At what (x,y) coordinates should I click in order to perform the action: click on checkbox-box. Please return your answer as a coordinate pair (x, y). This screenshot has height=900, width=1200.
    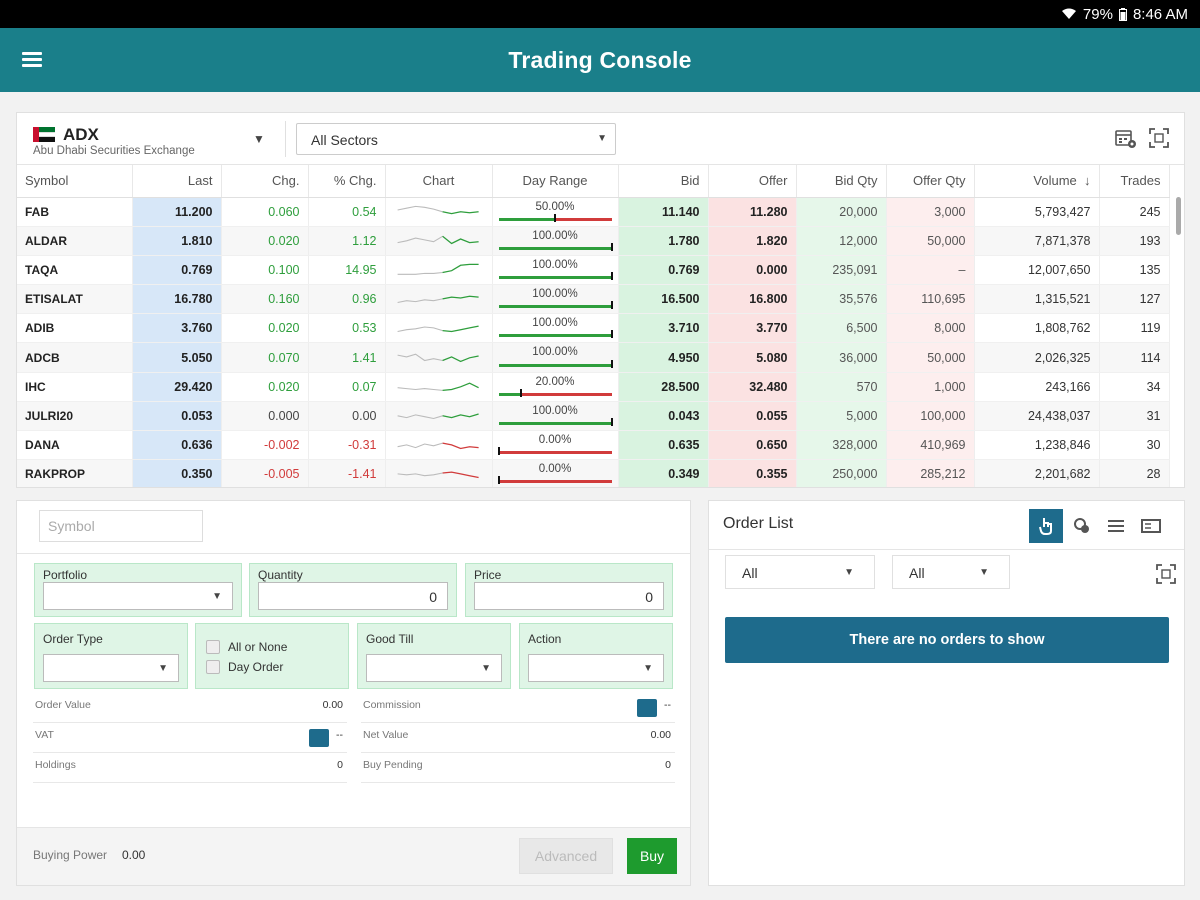
    Looking at the image, I should click on (213, 667).